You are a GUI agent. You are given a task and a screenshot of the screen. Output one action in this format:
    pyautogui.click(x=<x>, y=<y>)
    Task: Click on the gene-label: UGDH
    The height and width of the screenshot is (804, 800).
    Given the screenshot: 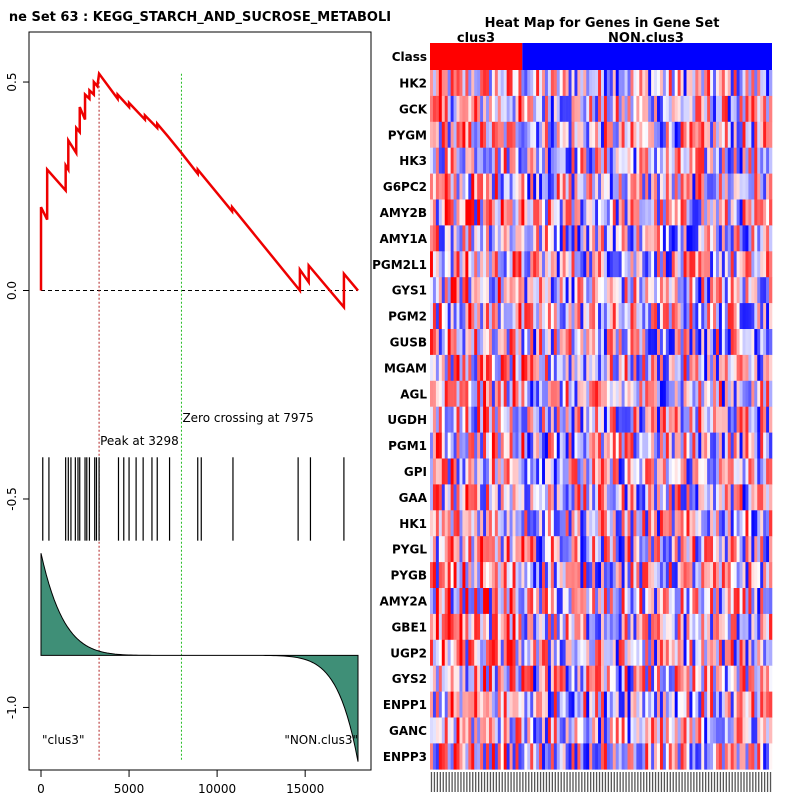 What is the action you would take?
    pyautogui.click(x=407, y=420)
    